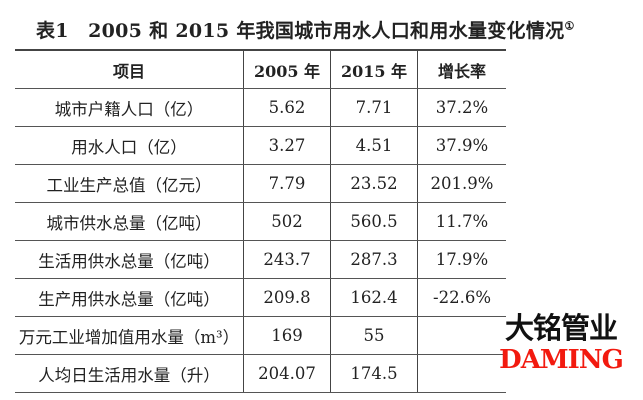  I want to click on cell-y2005: 243.7, so click(287, 259).